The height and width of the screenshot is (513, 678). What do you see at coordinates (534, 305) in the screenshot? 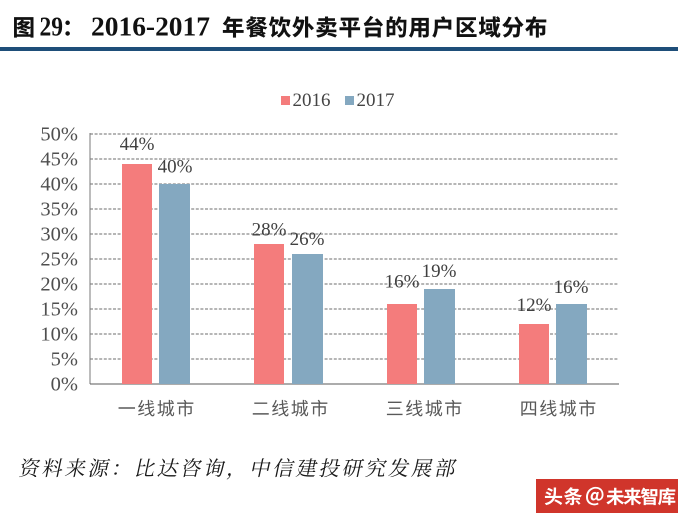
I see `svg-text: 12%` at bounding box center [534, 305].